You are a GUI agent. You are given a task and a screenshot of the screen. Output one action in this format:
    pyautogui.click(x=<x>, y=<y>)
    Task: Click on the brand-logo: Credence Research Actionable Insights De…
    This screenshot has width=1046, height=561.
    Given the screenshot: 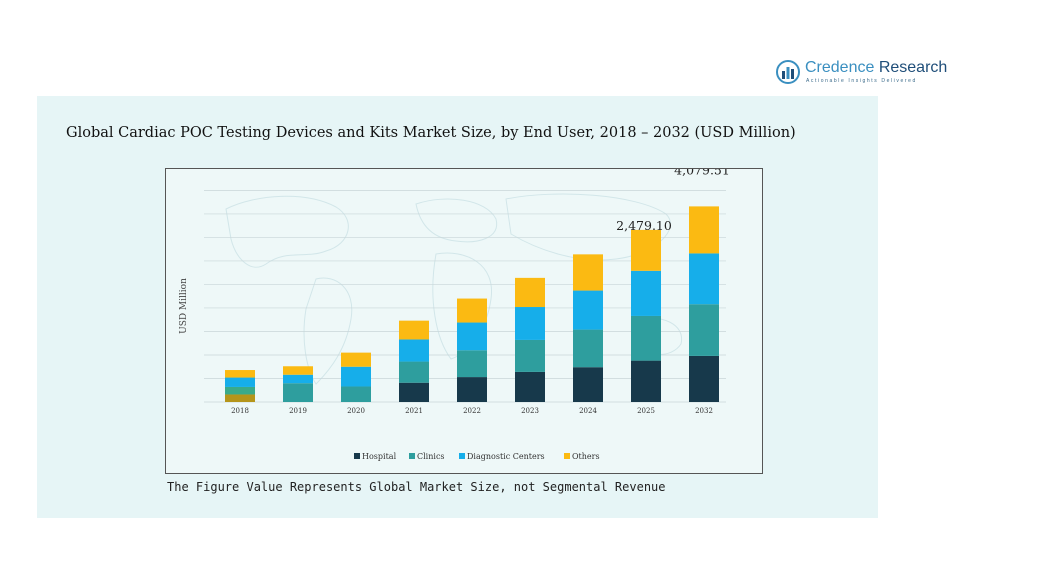 What is the action you would take?
    pyautogui.click(x=862, y=73)
    